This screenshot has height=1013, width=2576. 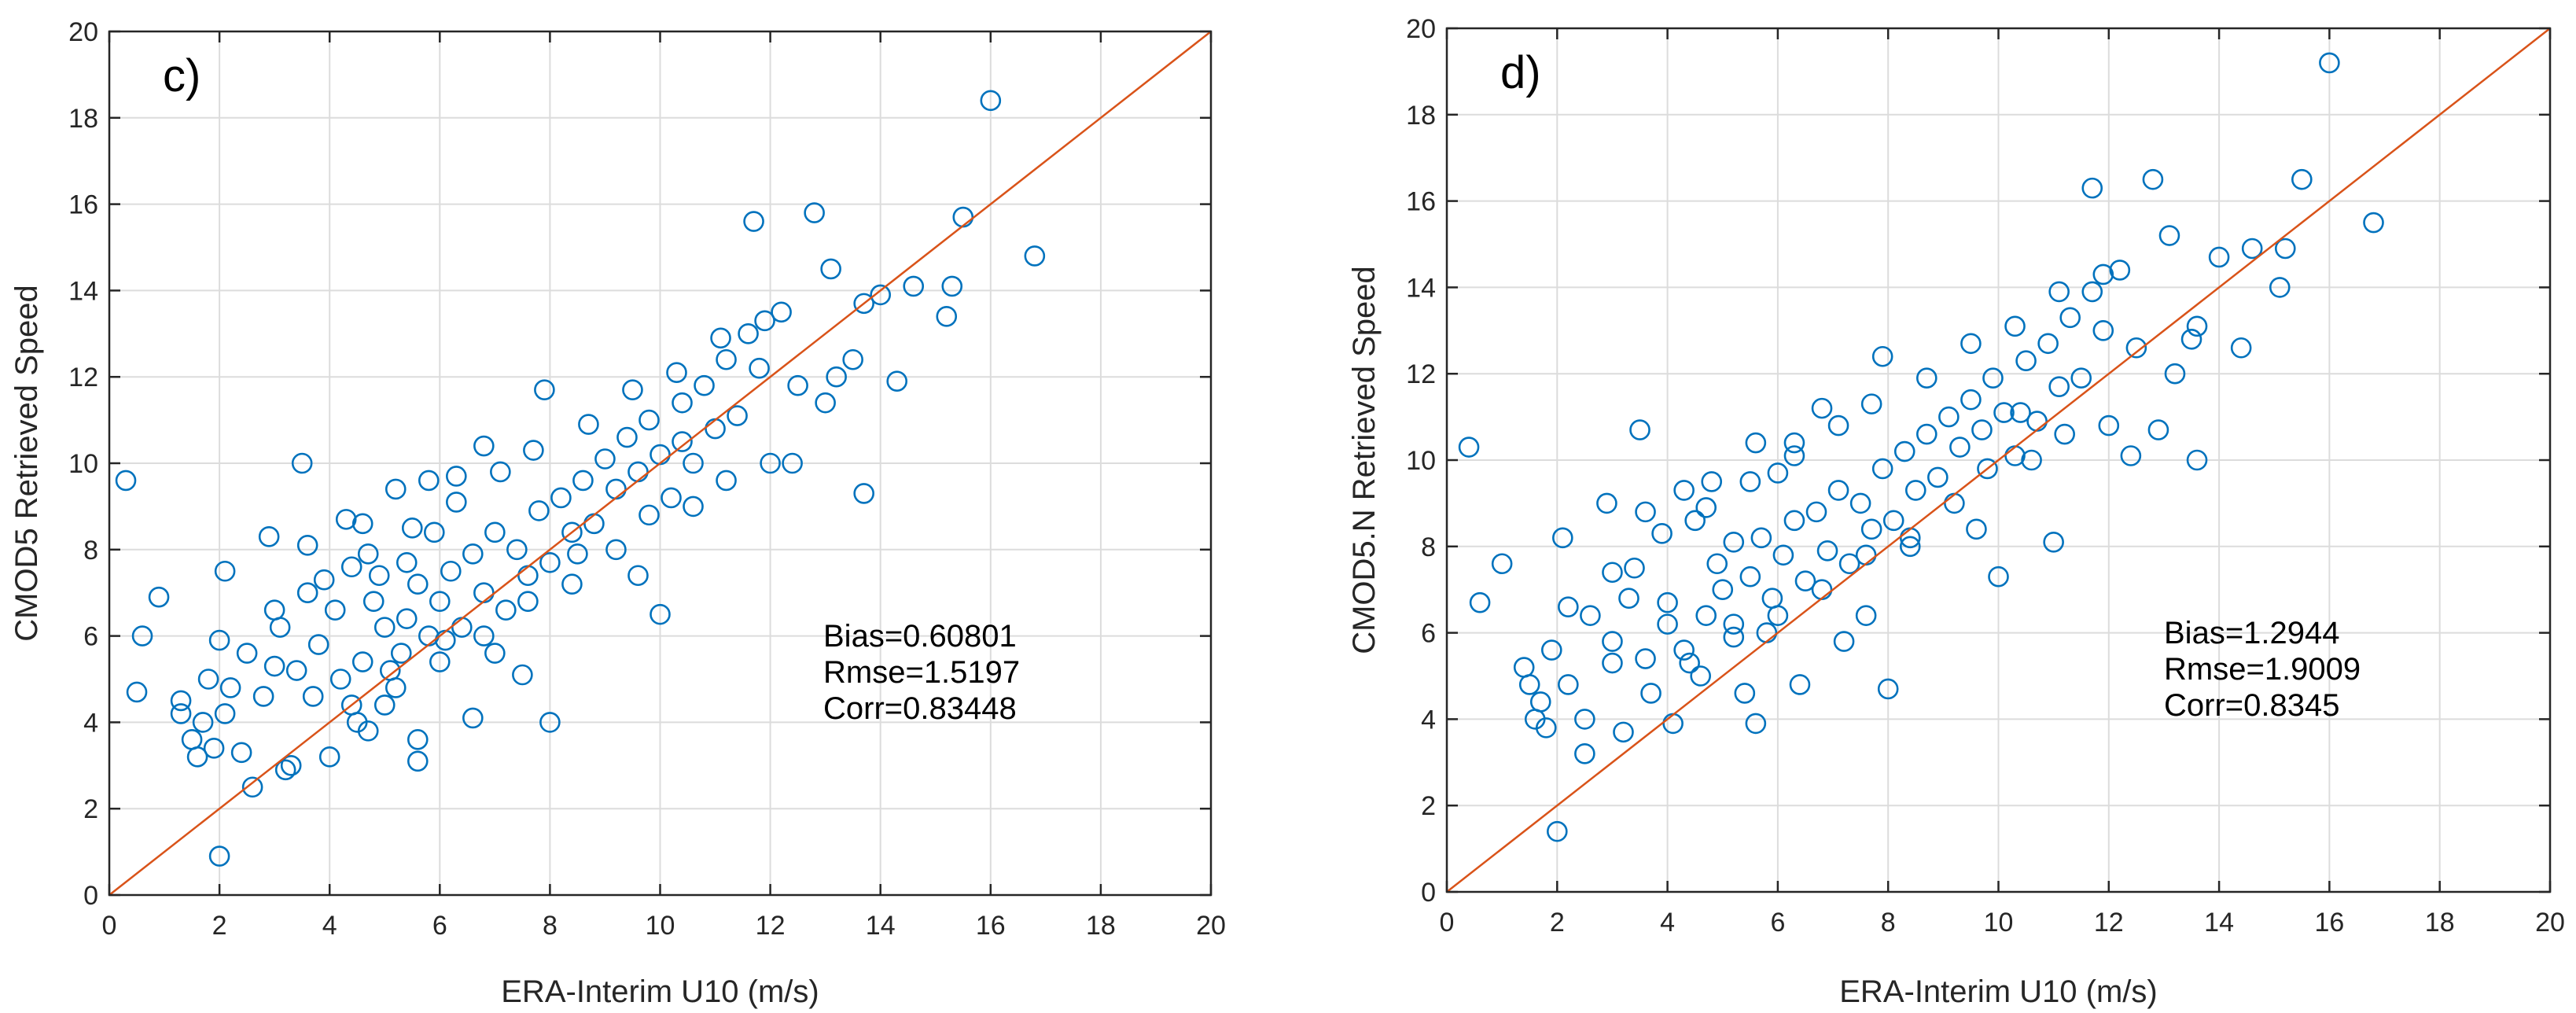 I want to click on x-tick-label: 6, so click(x=1778, y=922).